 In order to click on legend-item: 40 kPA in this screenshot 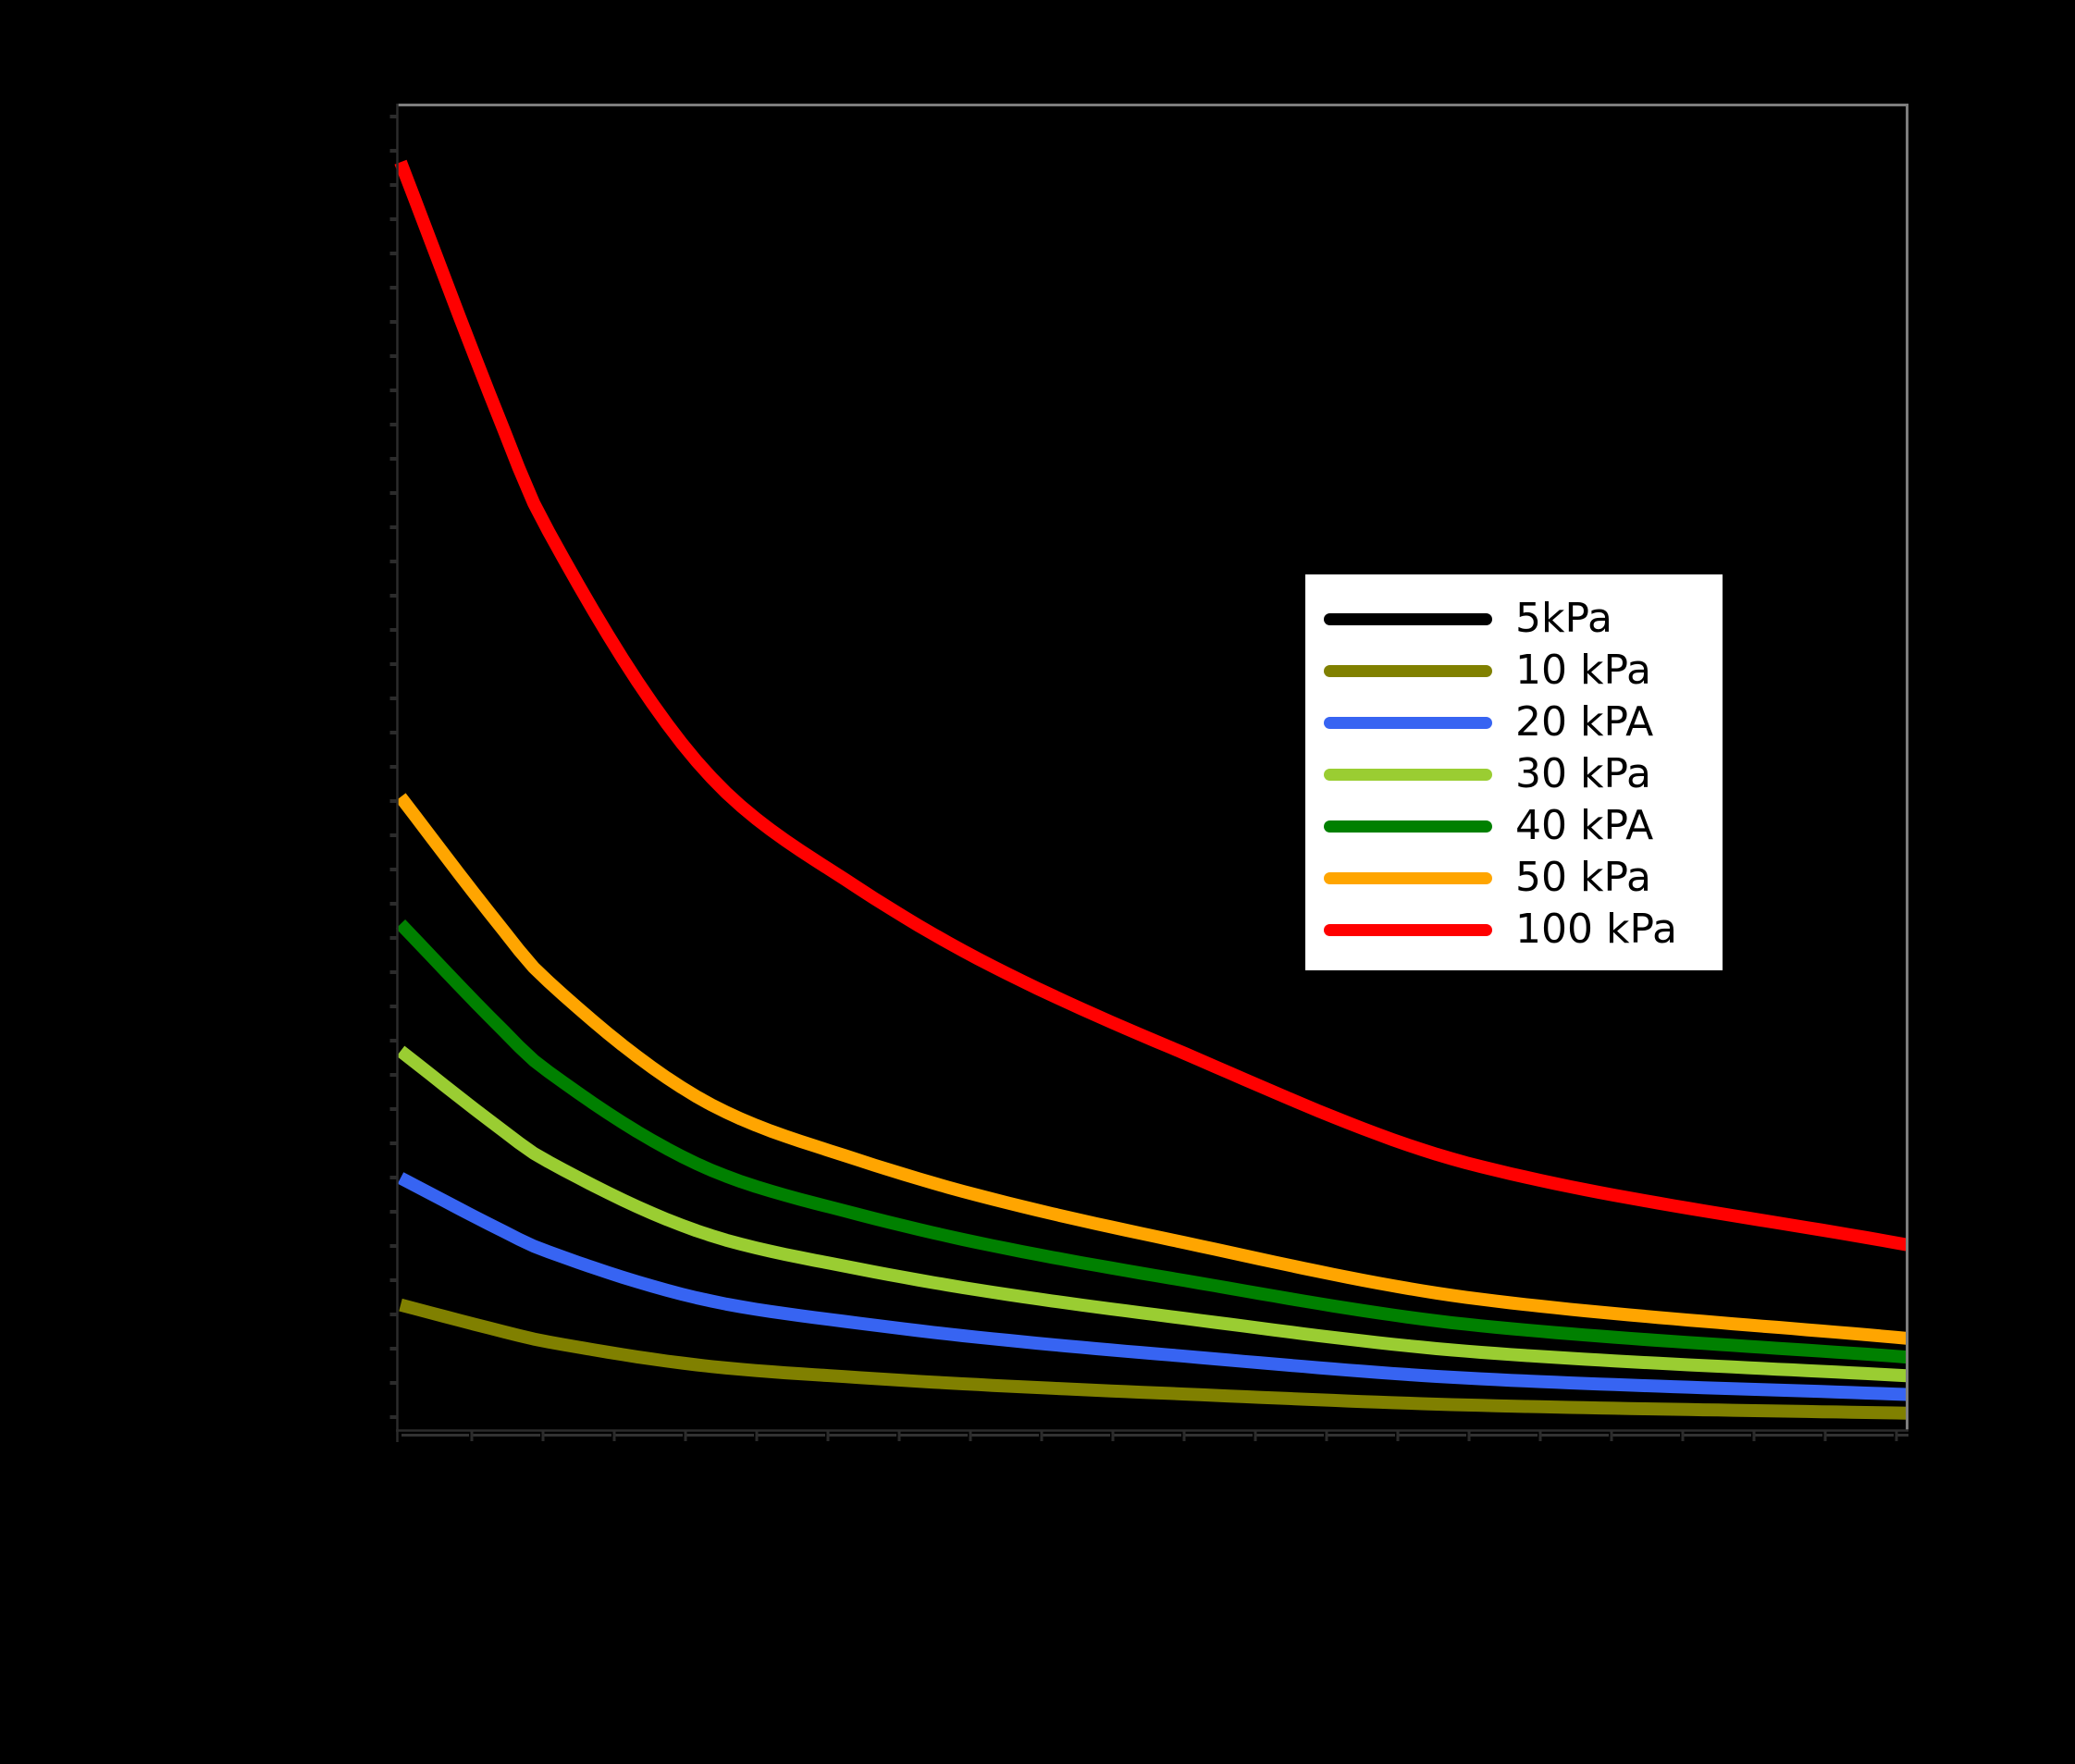, I will do `click(1514, 826)`.